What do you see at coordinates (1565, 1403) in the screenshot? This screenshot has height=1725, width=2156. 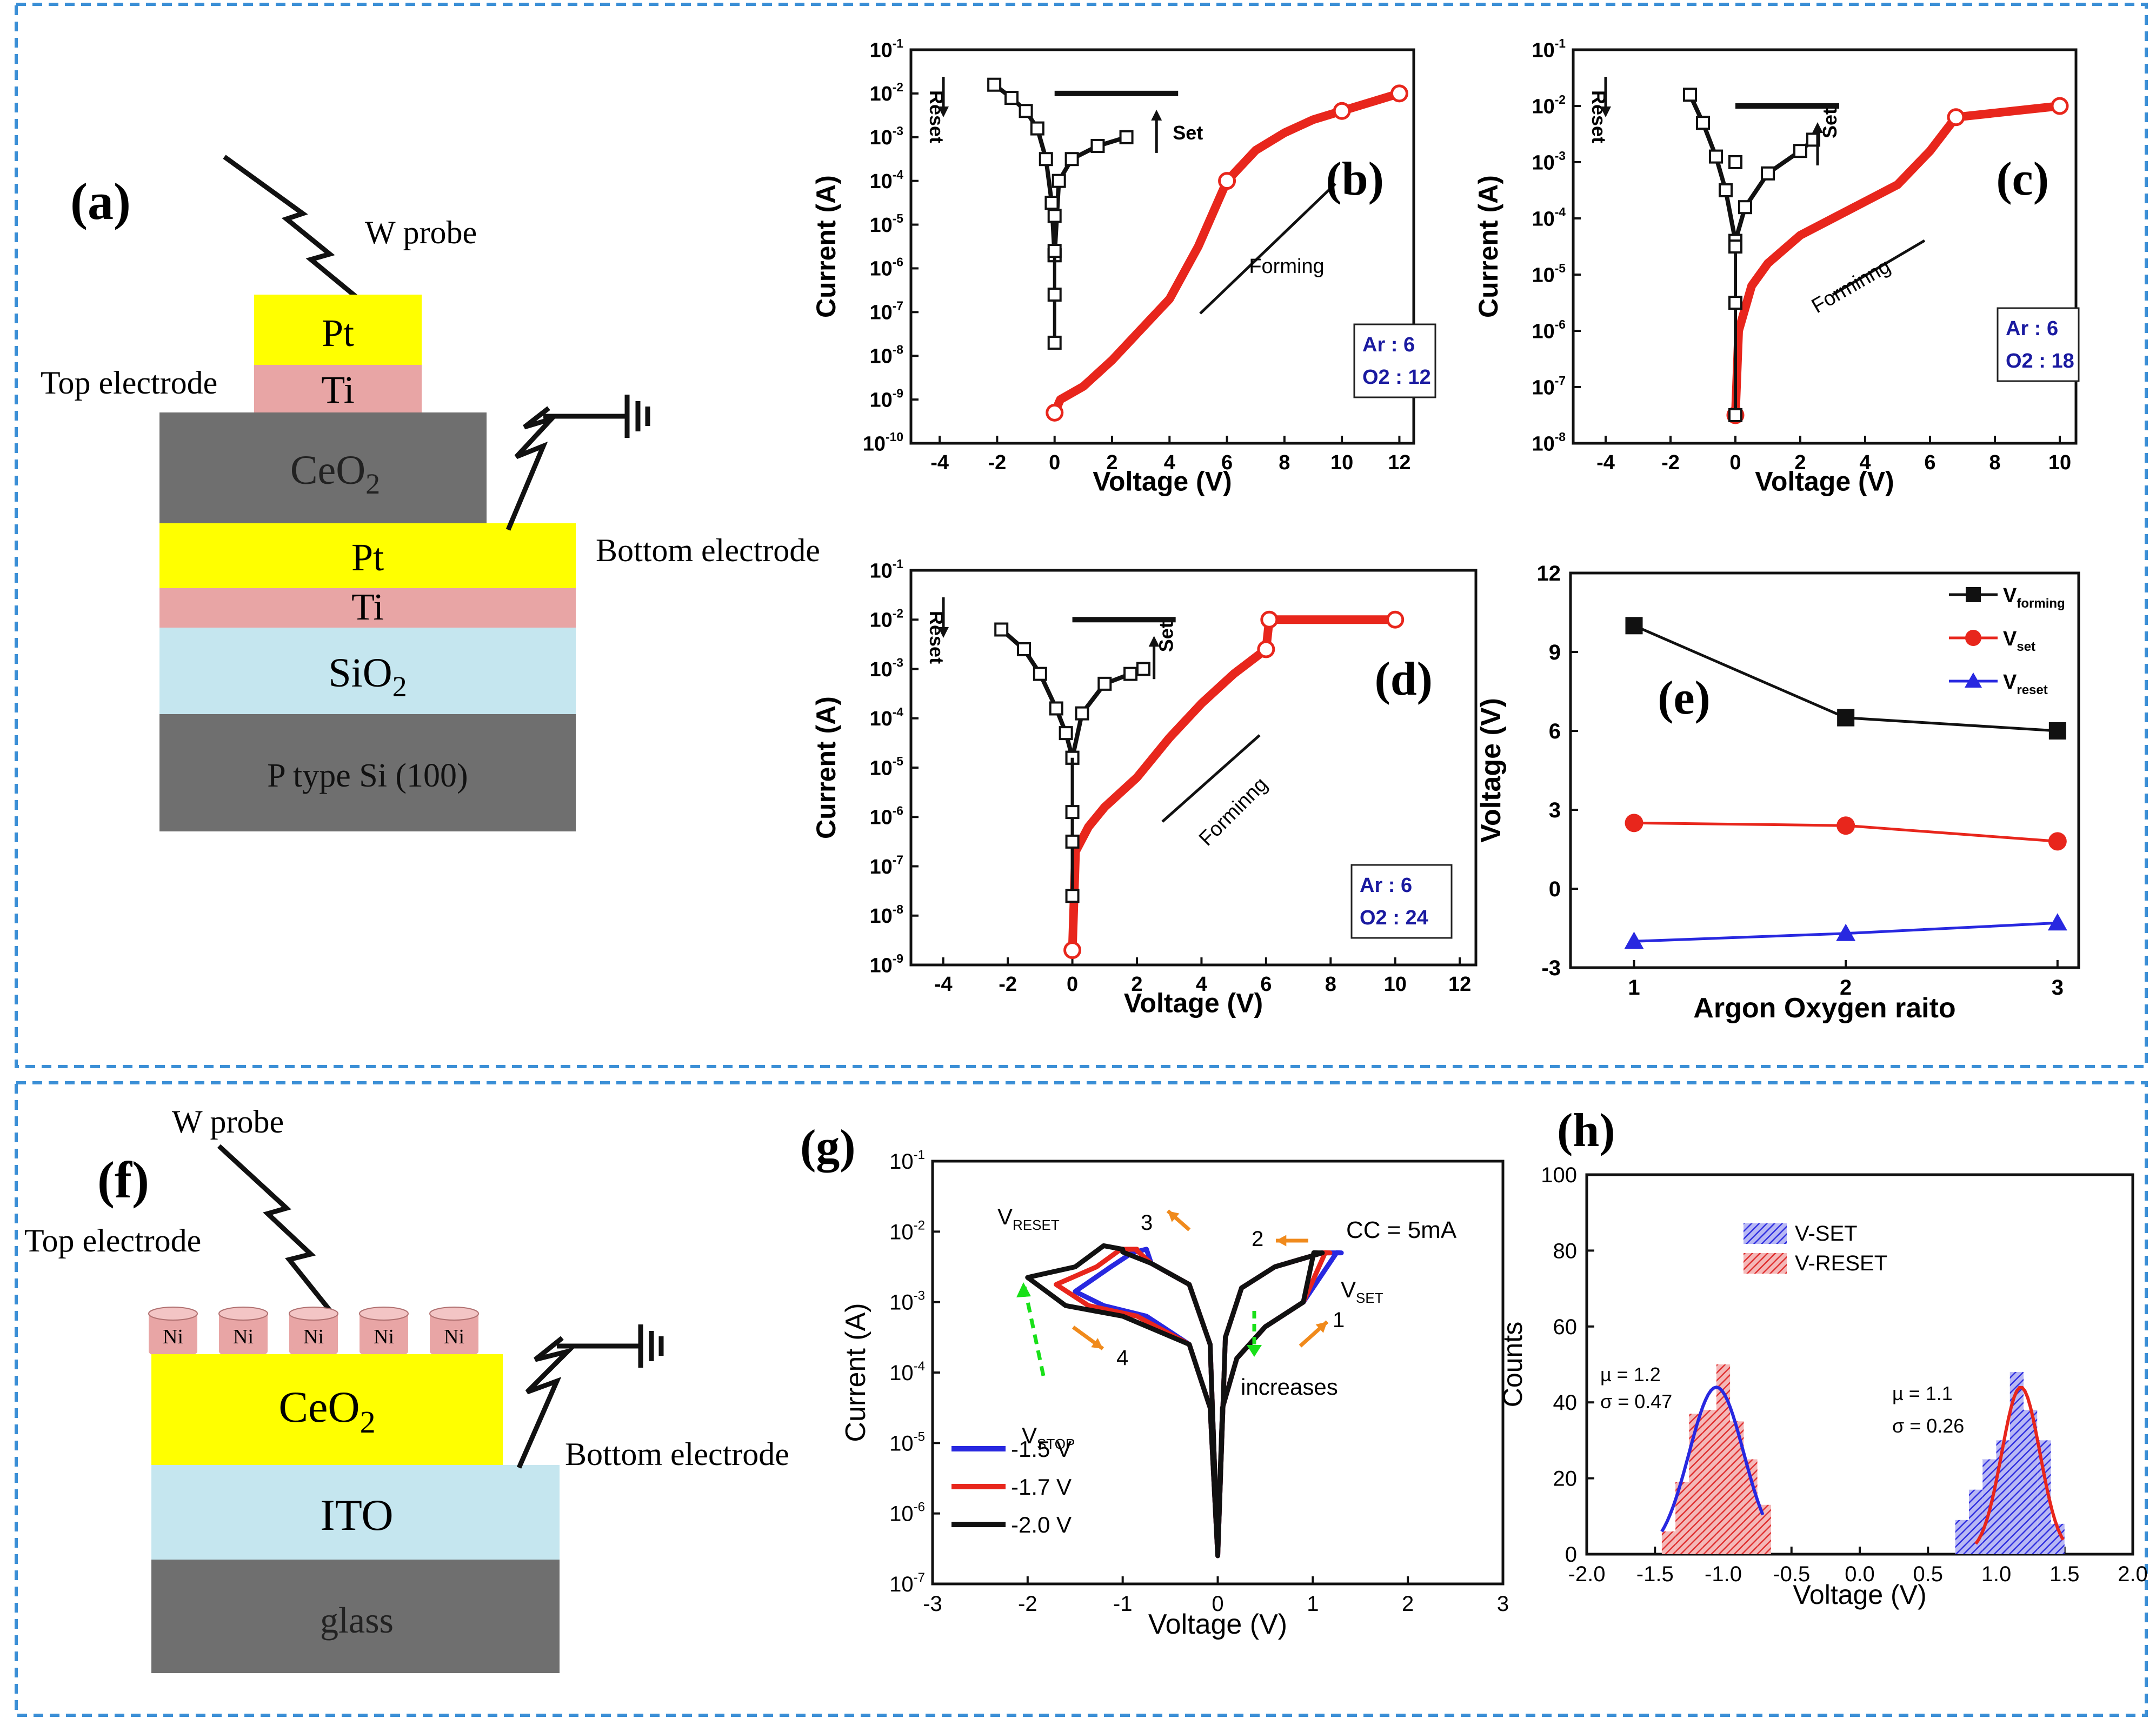 I see `y-tick-label: 40` at bounding box center [1565, 1403].